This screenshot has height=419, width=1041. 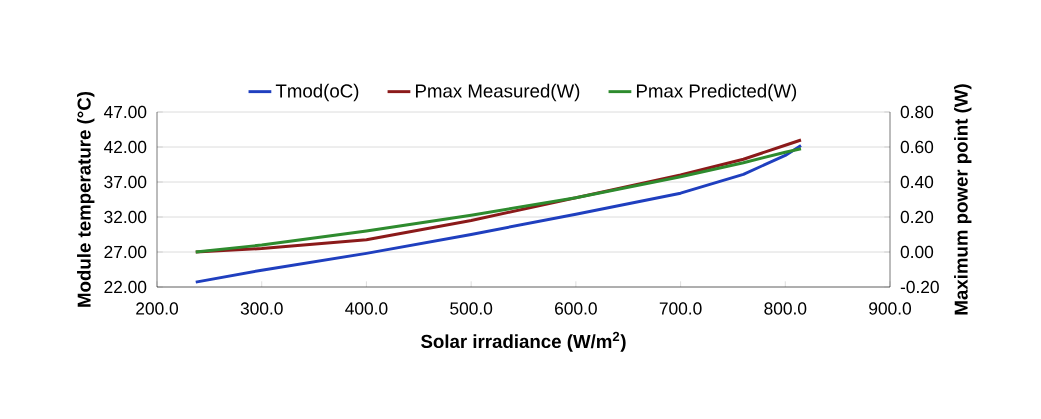 What do you see at coordinates (498, 92) in the screenshot?
I see `legend-label: Pmax Measured(W)` at bounding box center [498, 92].